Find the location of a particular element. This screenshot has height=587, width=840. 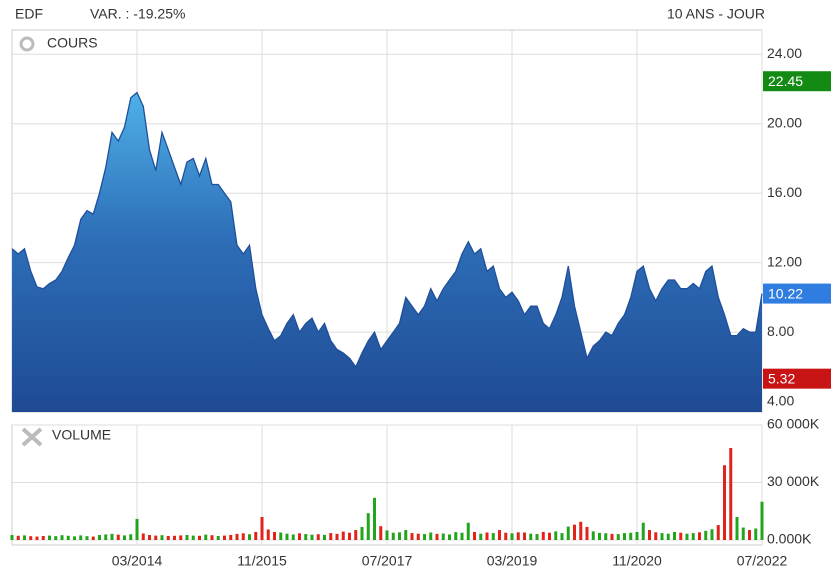

price-marker is located at coordinates (797, 81).